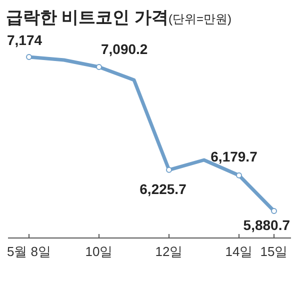  I want to click on data-label: 7,090.2, so click(124, 48).